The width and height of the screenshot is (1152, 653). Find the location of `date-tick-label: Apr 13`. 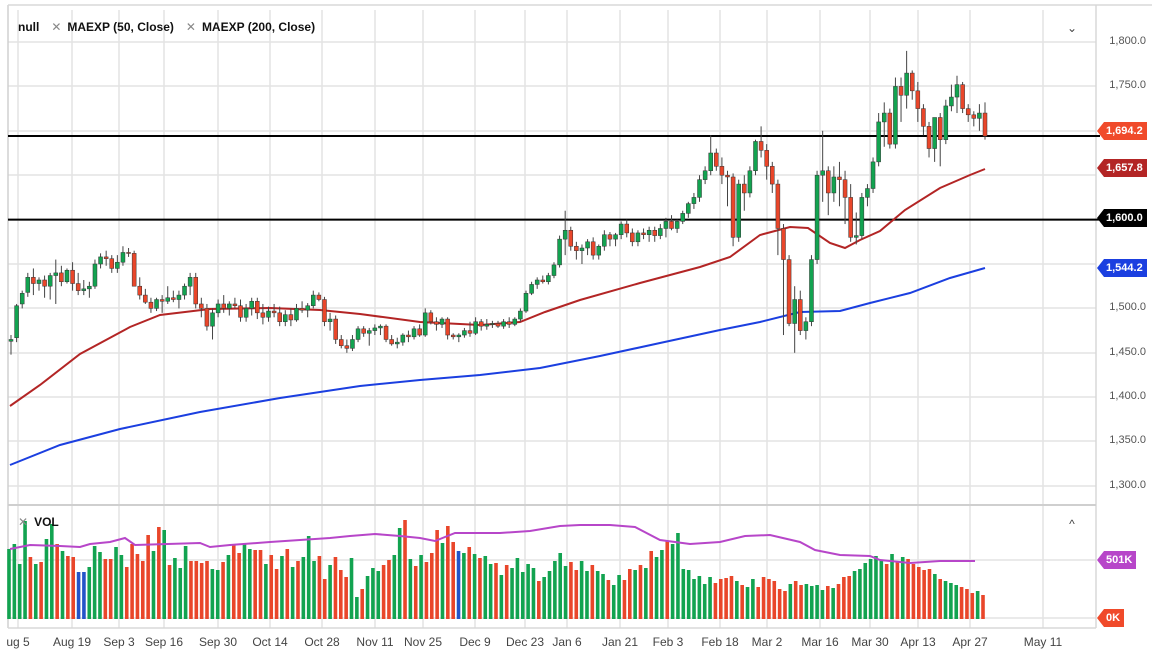

date-tick-label: Apr 13 is located at coordinates (918, 642).